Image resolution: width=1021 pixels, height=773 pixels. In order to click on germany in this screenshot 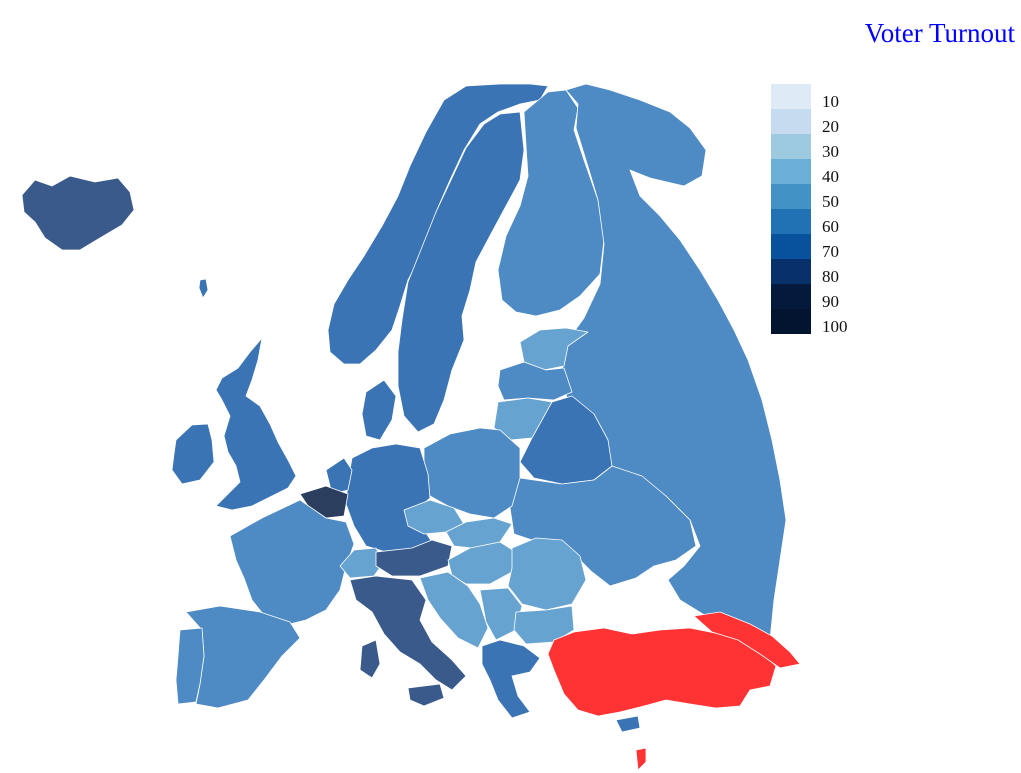, I will do `click(389, 498)`.